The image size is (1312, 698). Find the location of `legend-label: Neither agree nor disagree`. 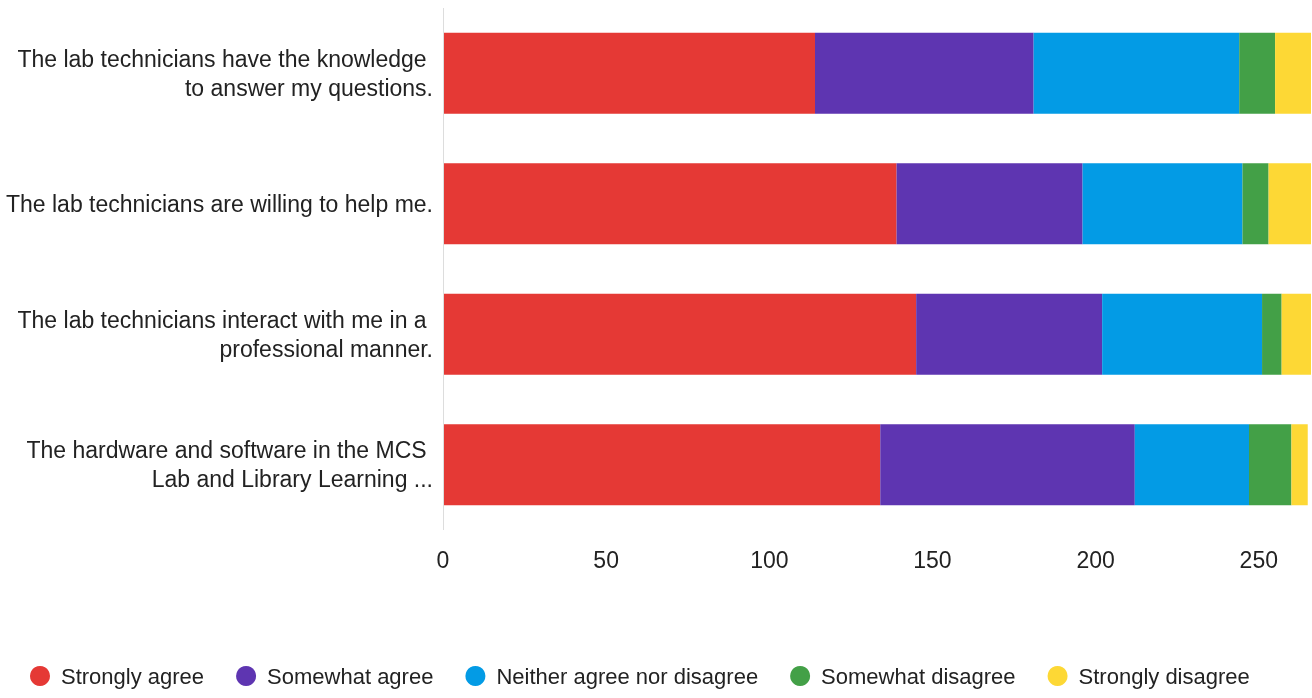

legend-label: Neither agree nor disagree is located at coordinates (627, 676).